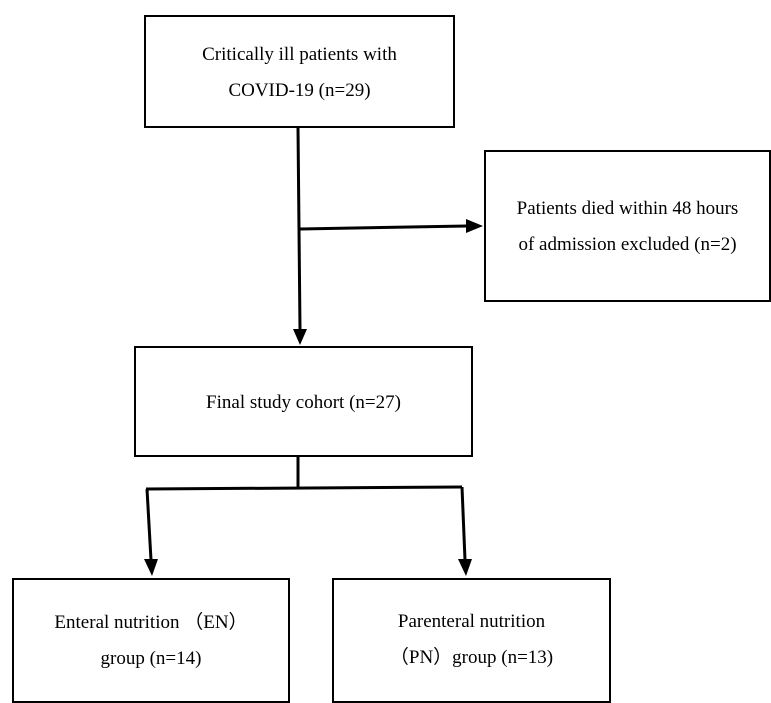  I want to click on box-final-study-cohort: Final study cohort (n=27), so click(303, 401).